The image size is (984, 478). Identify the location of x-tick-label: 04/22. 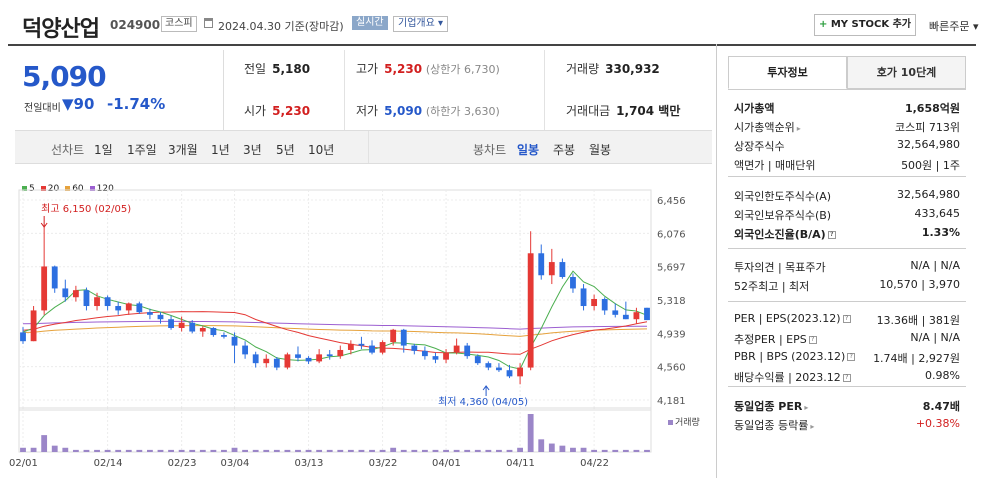
(594, 463).